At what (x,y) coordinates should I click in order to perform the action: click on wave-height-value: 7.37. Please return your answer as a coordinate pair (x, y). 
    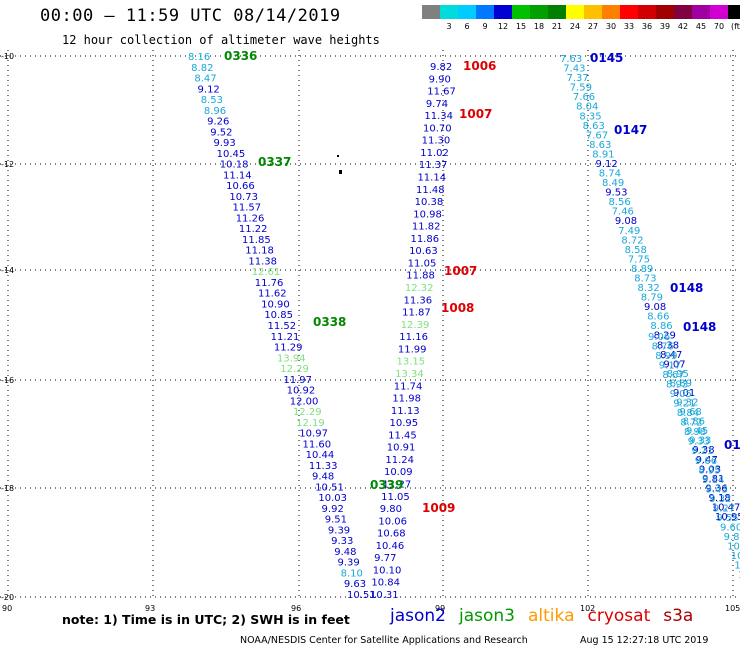
    Looking at the image, I should click on (577, 78).